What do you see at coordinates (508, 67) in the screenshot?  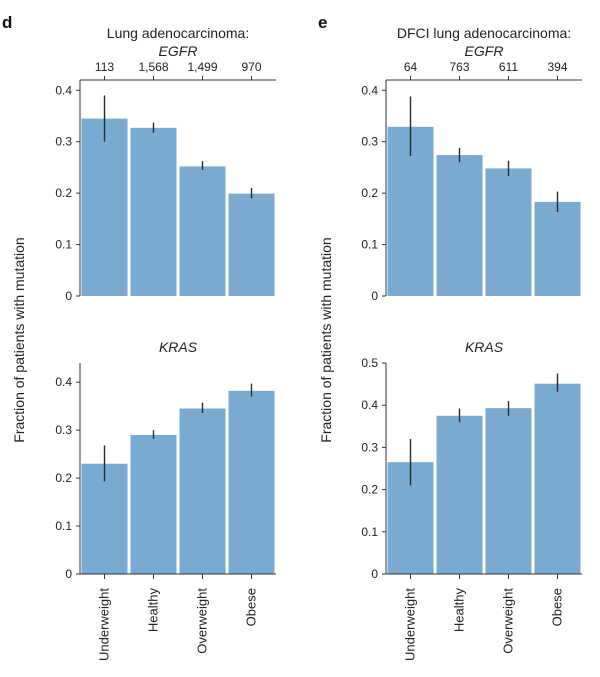 I see `count-label: 611` at bounding box center [508, 67].